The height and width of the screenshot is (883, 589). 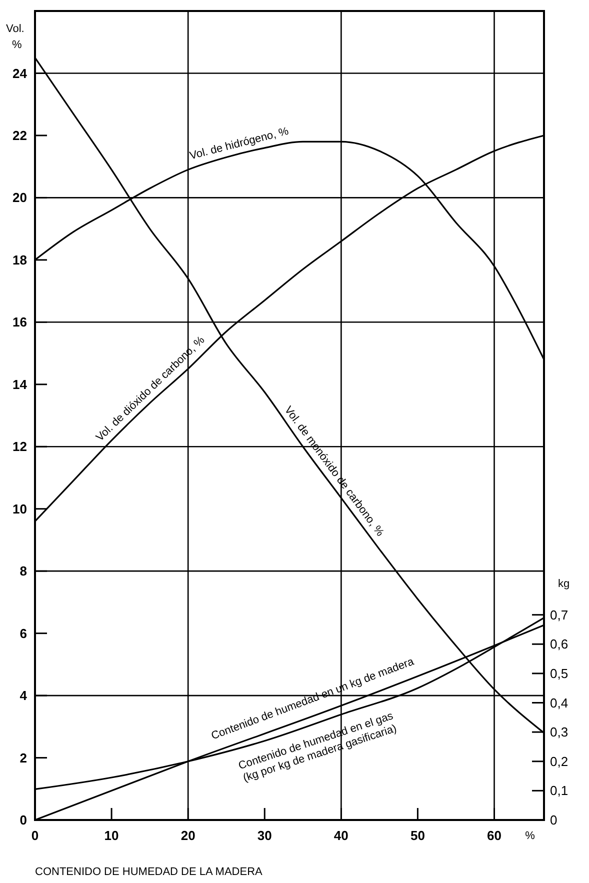 I want to click on x-tick-label: 10, so click(x=111, y=835).